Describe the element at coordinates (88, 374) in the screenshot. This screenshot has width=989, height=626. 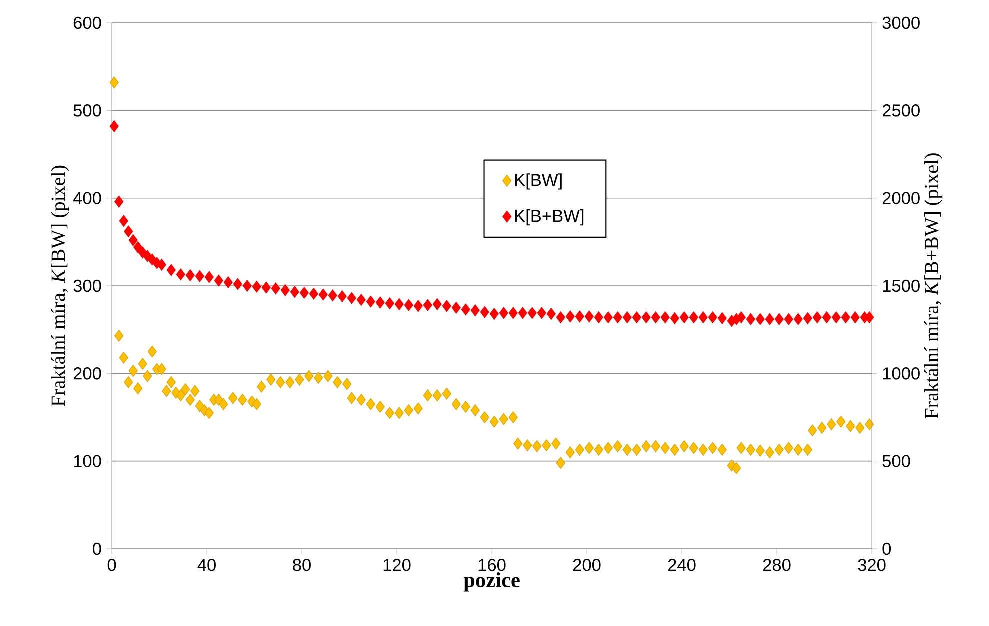
I see `y-tick-label: 200` at that location.